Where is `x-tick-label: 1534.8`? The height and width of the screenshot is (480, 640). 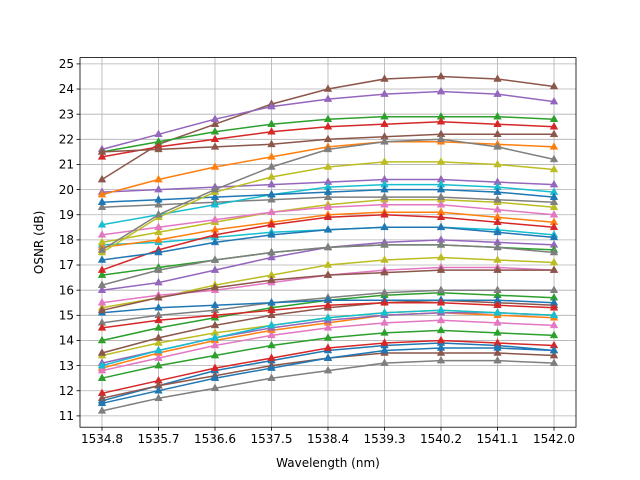
x-tick-label: 1534.8 is located at coordinates (102, 439).